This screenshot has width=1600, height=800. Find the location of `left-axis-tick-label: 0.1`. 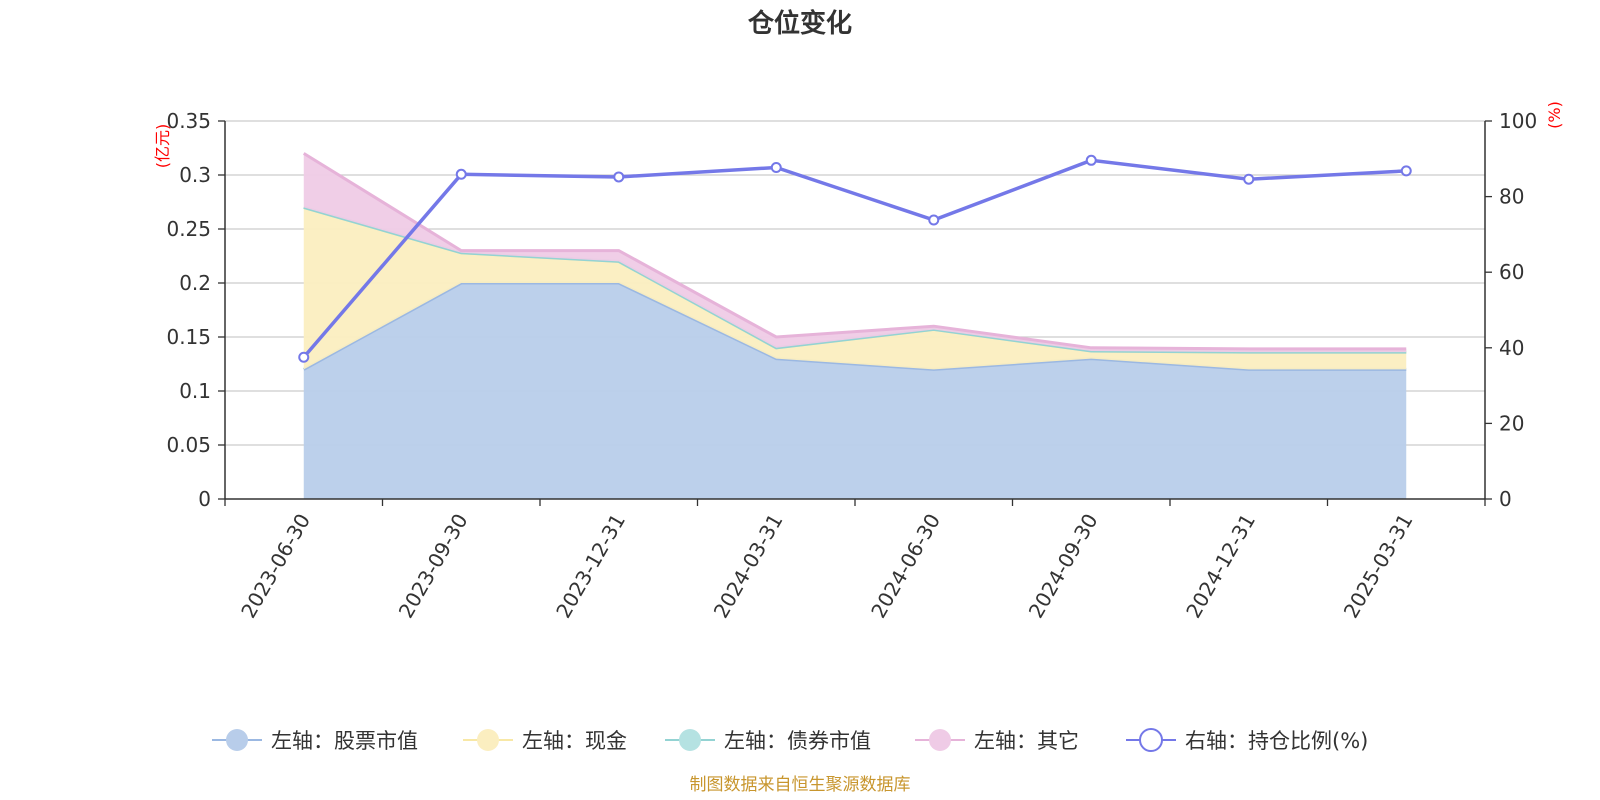

left-axis-tick-label: 0.1 is located at coordinates (195, 391).